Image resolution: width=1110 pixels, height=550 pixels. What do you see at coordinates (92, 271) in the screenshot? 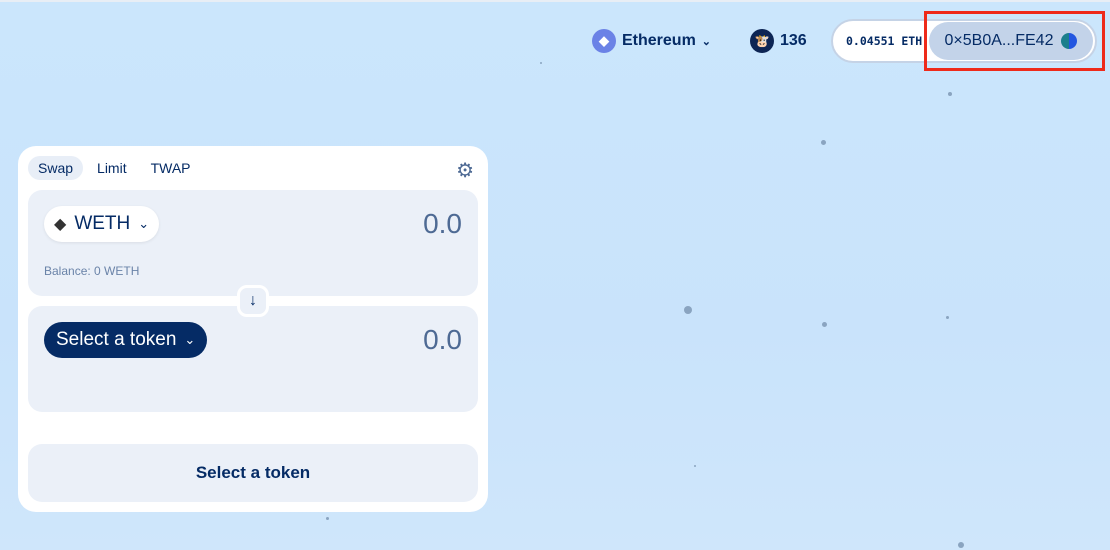
I see `sell-balance: Balance: 0 WETH` at bounding box center [92, 271].